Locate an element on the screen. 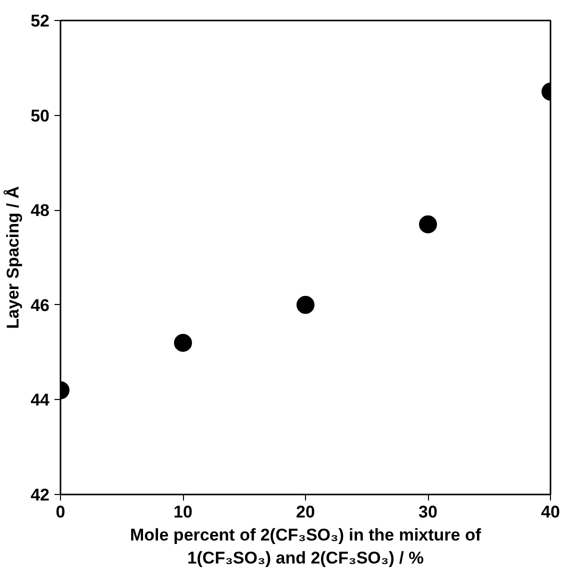 The height and width of the screenshot is (570, 562). y-tick-label: 46 is located at coordinates (40, 305).